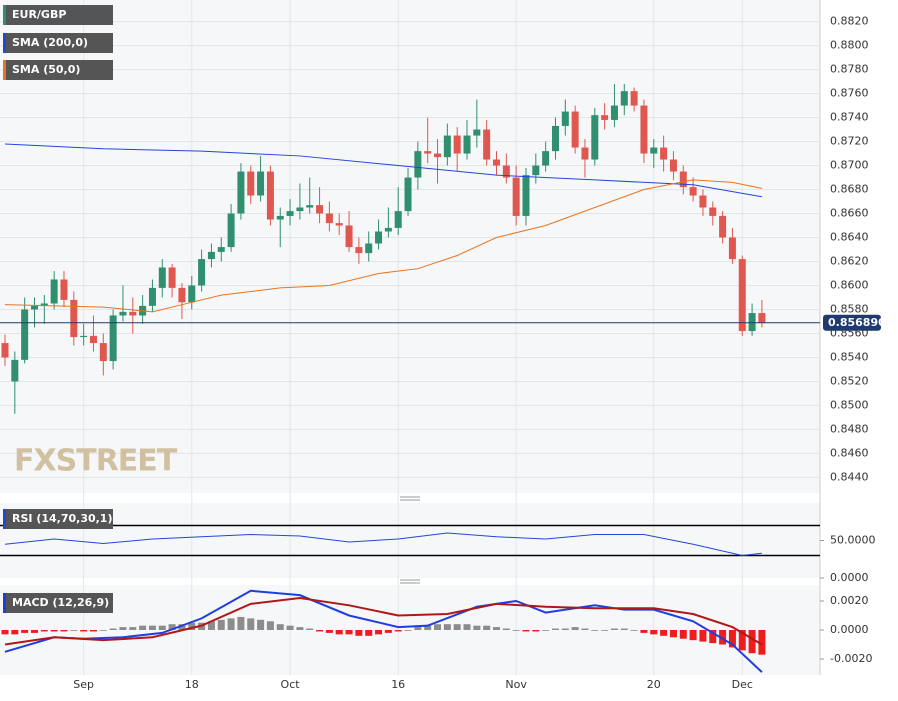  Describe the element at coordinates (516, 684) in the screenshot. I see `x-tick-label: Nov` at that location.